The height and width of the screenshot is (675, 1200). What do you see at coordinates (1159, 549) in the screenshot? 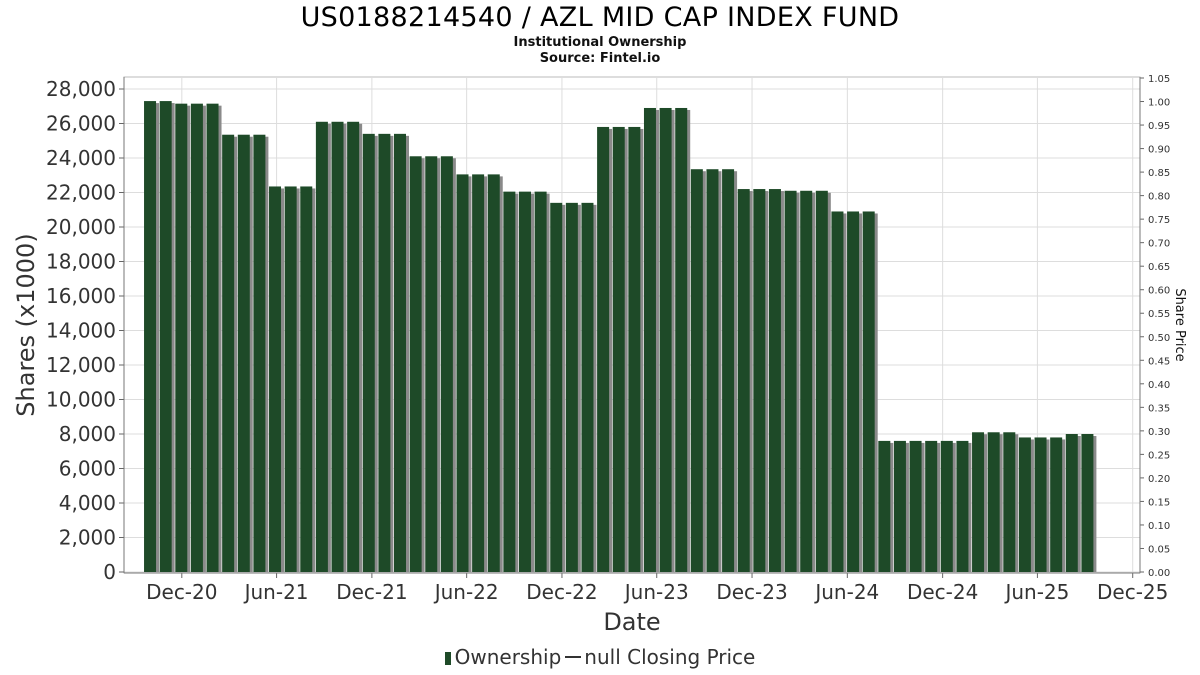
I see `y-right-tick-label: 0.05` at bounding box center [1159, 549].